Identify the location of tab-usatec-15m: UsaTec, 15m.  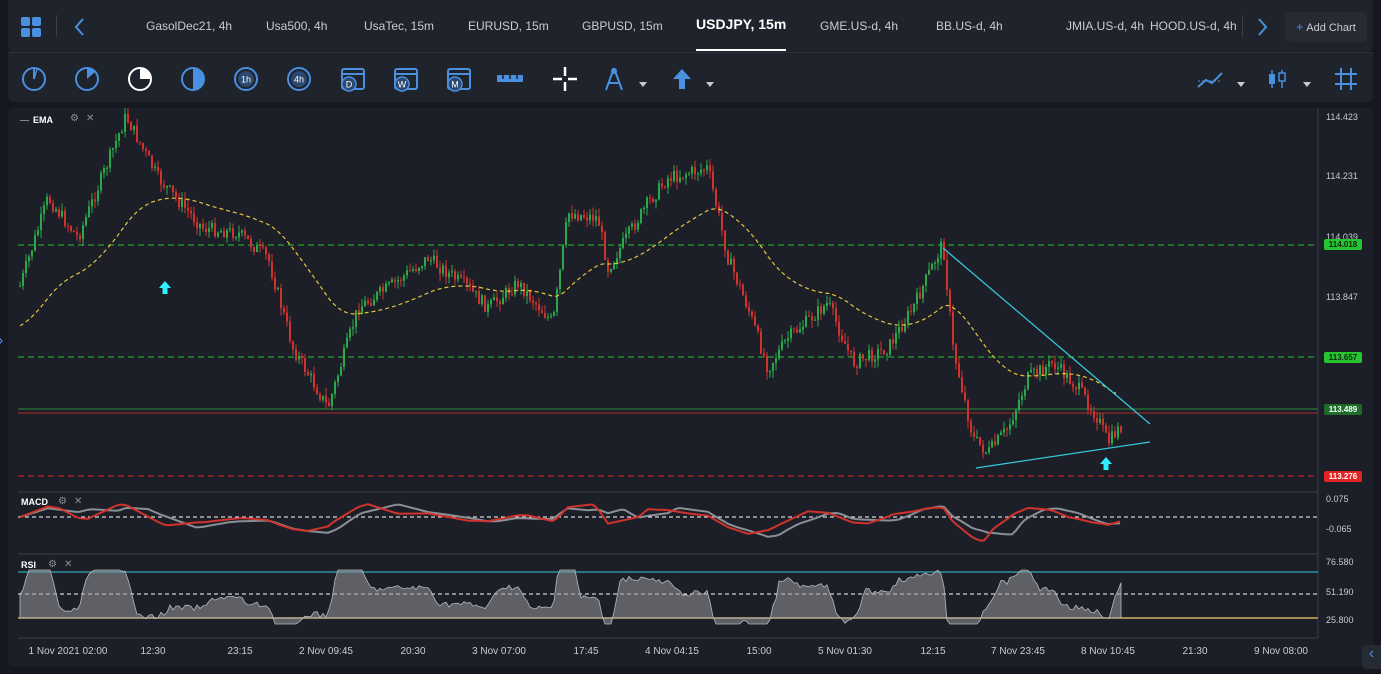
(399, 26).